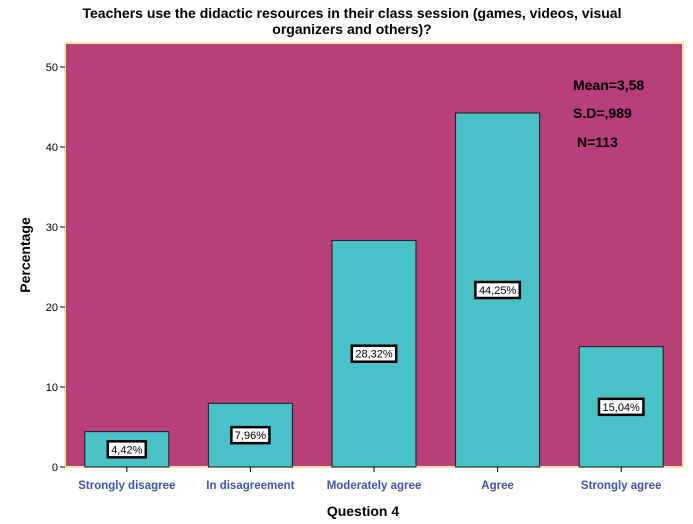 Image resolution: width=693 pixels, height=524 pixels. I want to click on data-label: 44,25%, so click(498, 291).